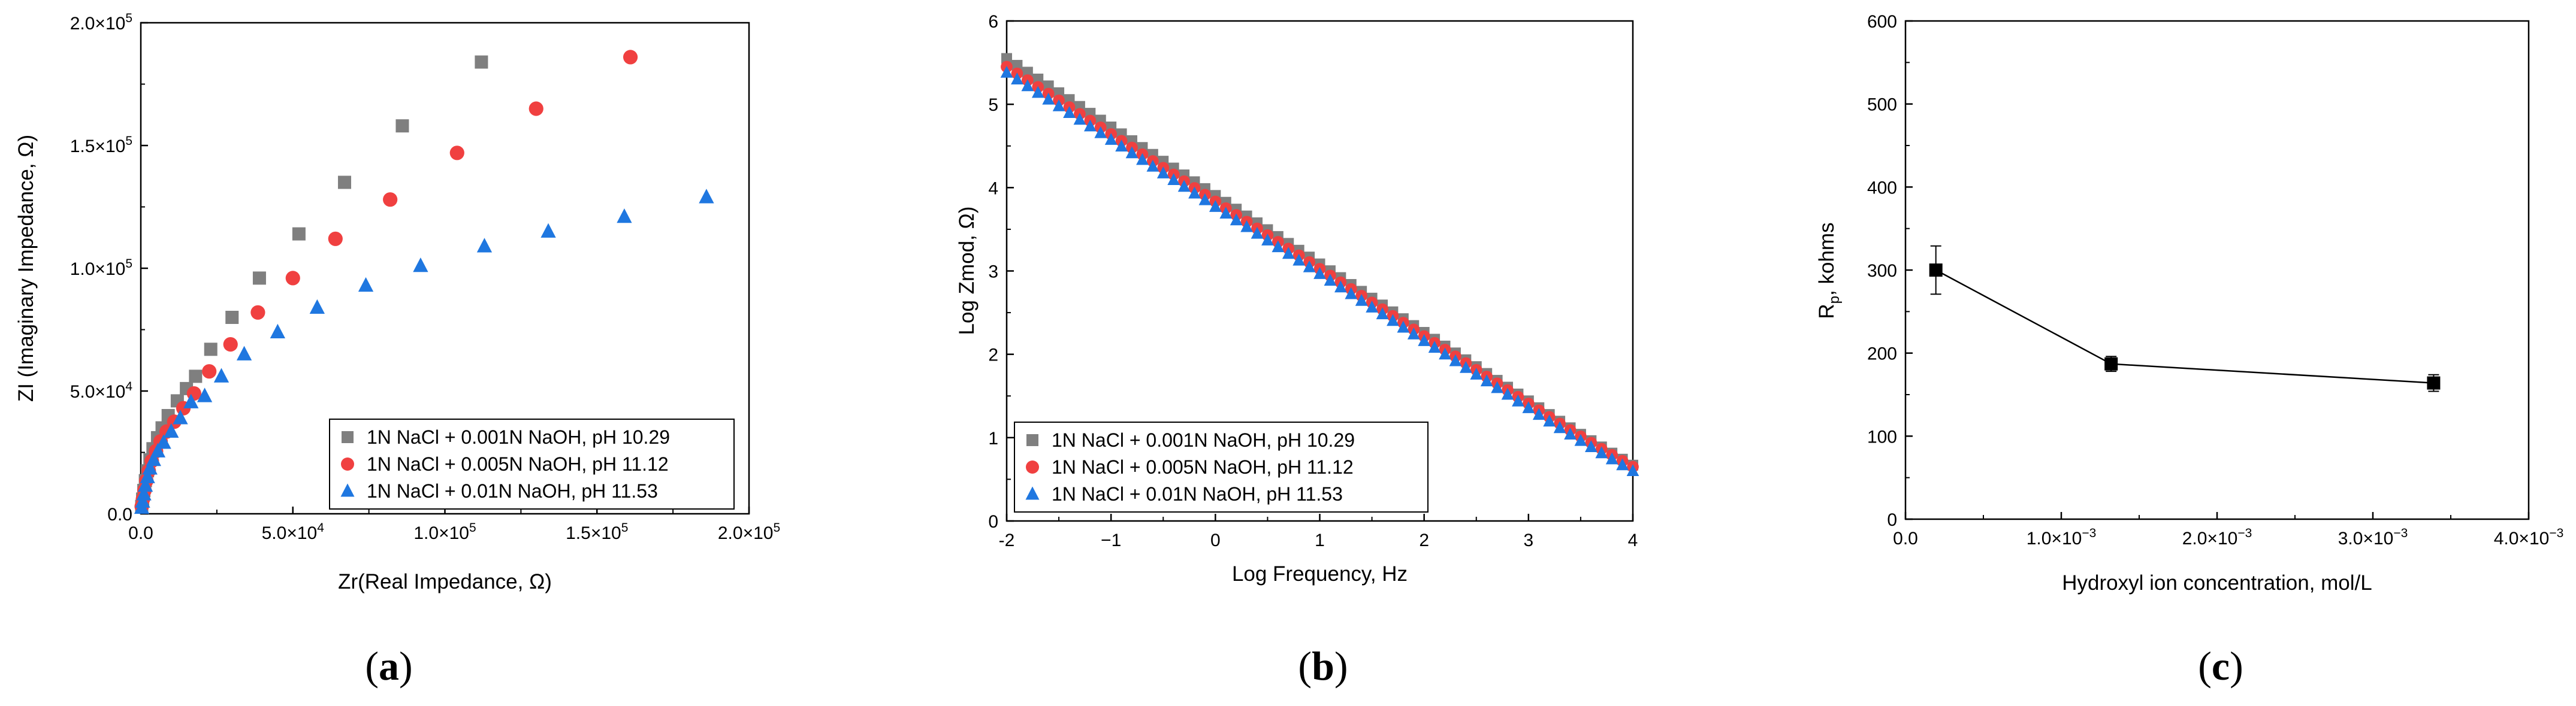 The width and height of the screenshot is (2576, 706). Describe the element at coordinates (101, 145) in the screenshot. I see `y-tick-label: 1.5×10⁵` at that location.